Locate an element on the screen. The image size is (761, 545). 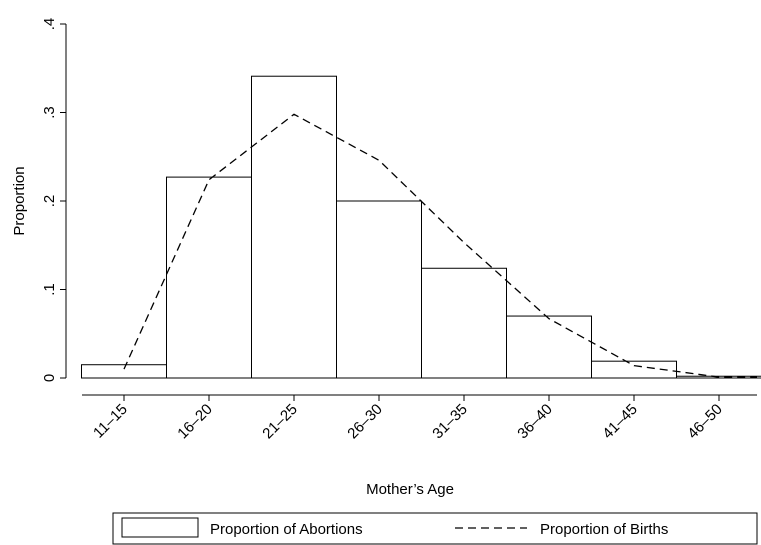
x-tick-label: 46–50 is located at coordinates (705, 422).